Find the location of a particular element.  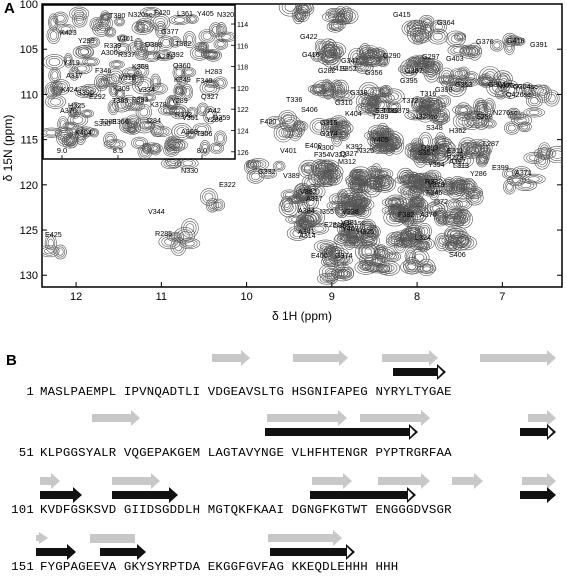

peak-label: S352 is located at coordinates (348, 68).